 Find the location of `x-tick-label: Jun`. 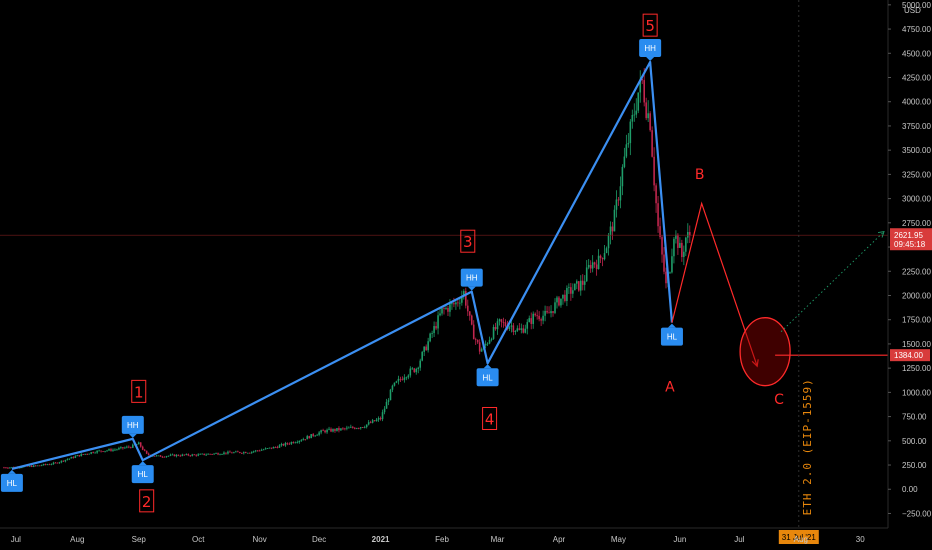

x-tick-label: Jun is located at coordinates (679, 539).